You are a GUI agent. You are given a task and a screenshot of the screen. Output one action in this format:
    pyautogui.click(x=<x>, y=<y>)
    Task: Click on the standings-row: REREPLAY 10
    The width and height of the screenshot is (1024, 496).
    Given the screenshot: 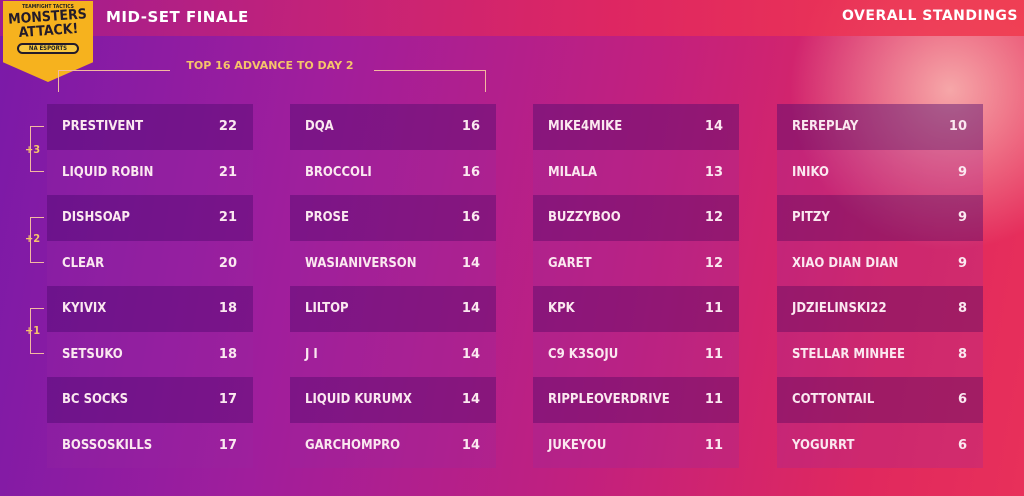 What is the action you would take?
    pyautogui.click(x=880, y=127)
    